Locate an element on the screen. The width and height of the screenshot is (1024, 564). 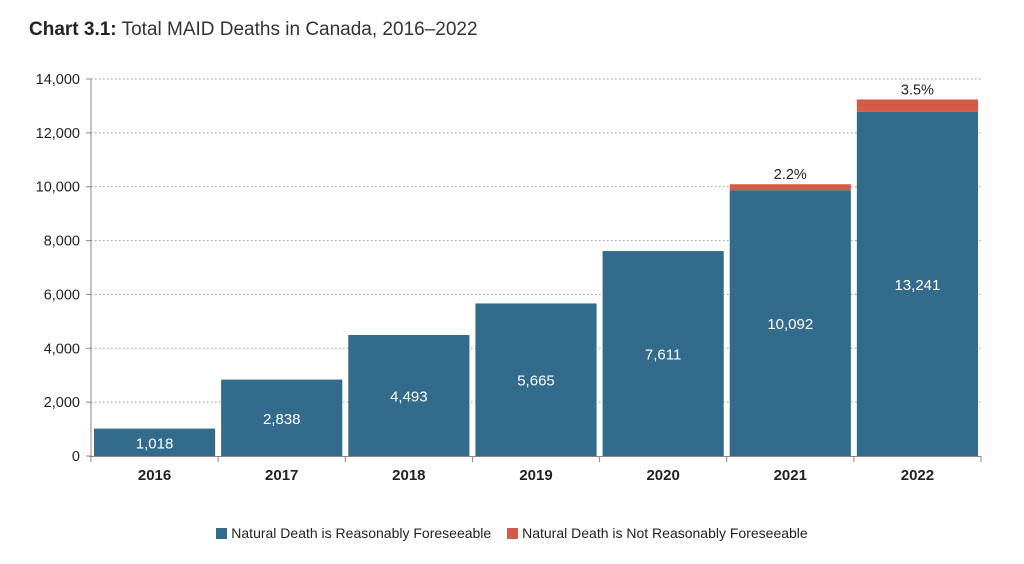
bar-value-label: 7,611 is located at coordinates (663, 355).